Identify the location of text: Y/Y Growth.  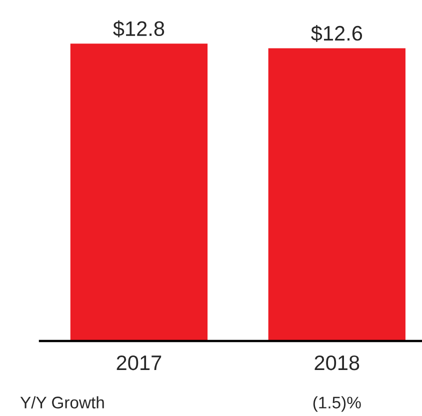
(62, 402).